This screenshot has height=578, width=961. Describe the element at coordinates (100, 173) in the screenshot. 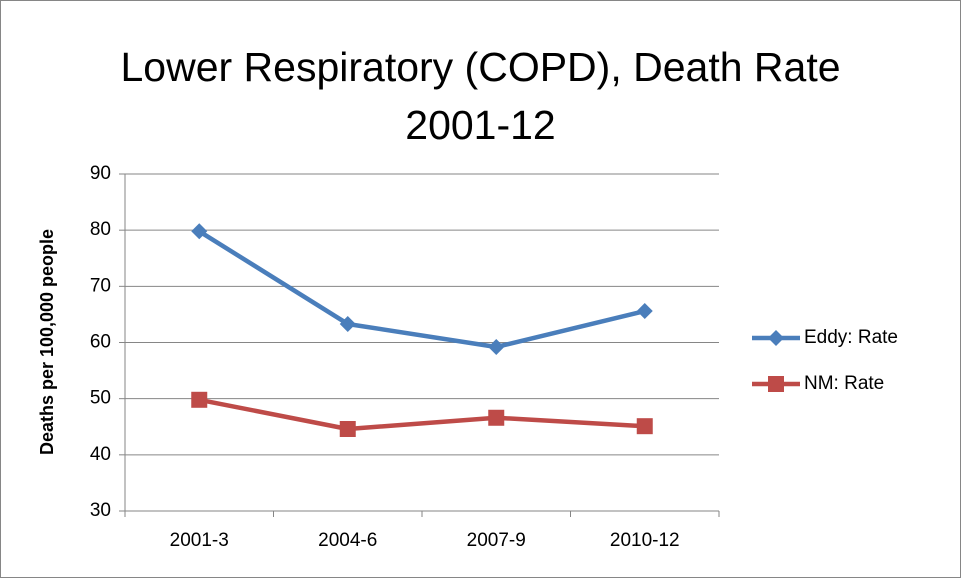

I see `y-tick-label: 90` at that location.